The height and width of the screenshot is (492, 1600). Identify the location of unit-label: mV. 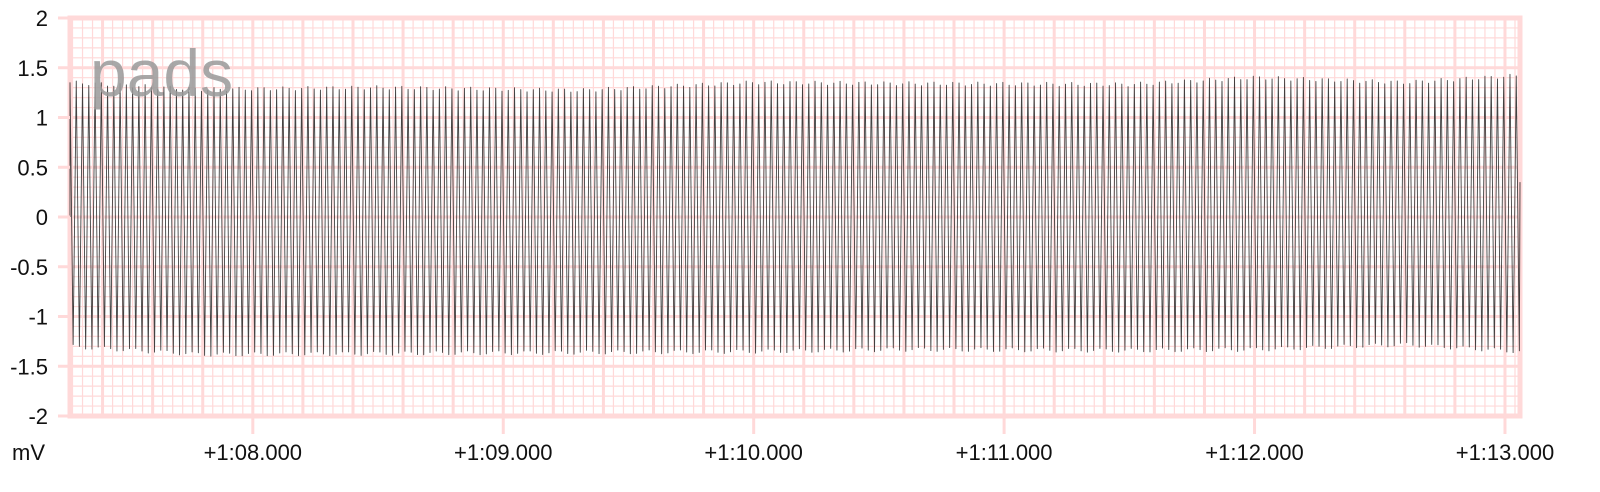
(28, 452).